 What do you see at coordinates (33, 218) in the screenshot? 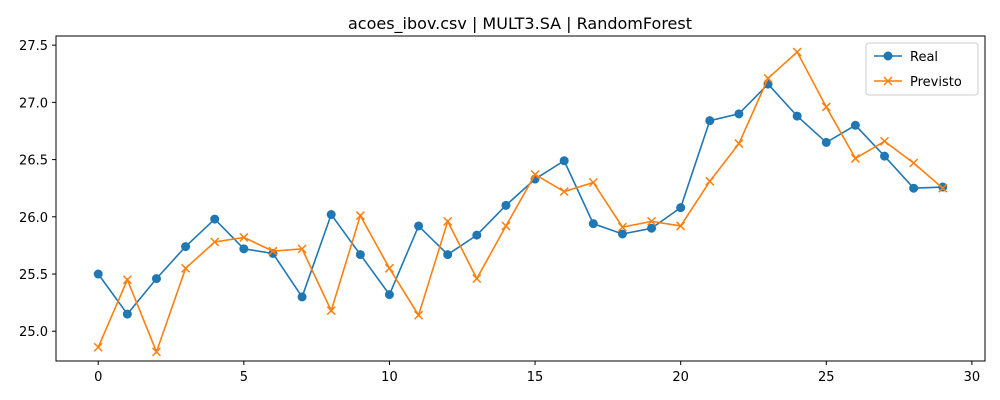
I see `y-tick-label: 26.0` at bounding box center [33, 218].